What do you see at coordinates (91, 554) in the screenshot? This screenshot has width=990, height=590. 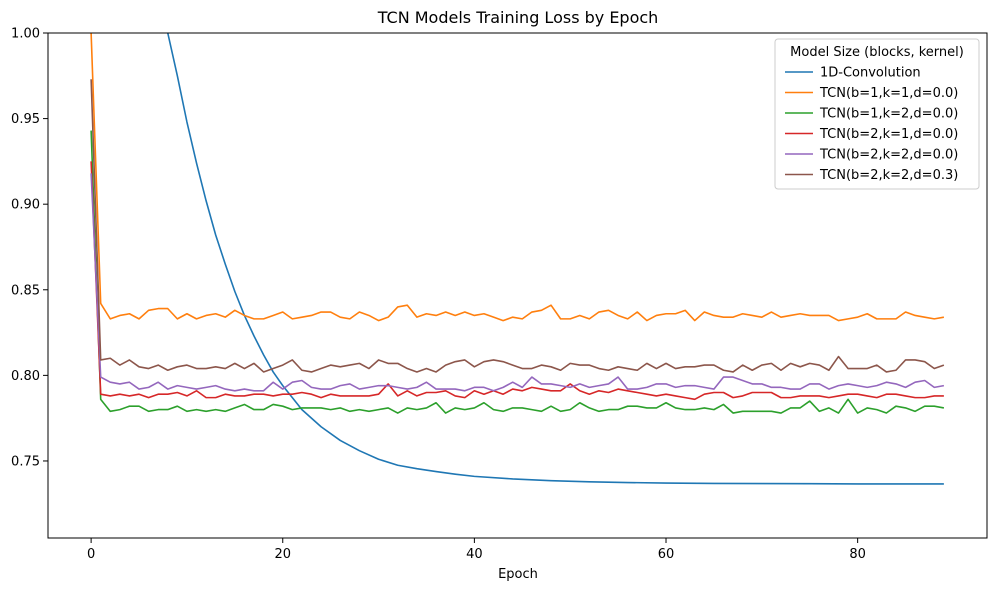 I see `x-tick-label: 0` at bounding box center [91, 554].